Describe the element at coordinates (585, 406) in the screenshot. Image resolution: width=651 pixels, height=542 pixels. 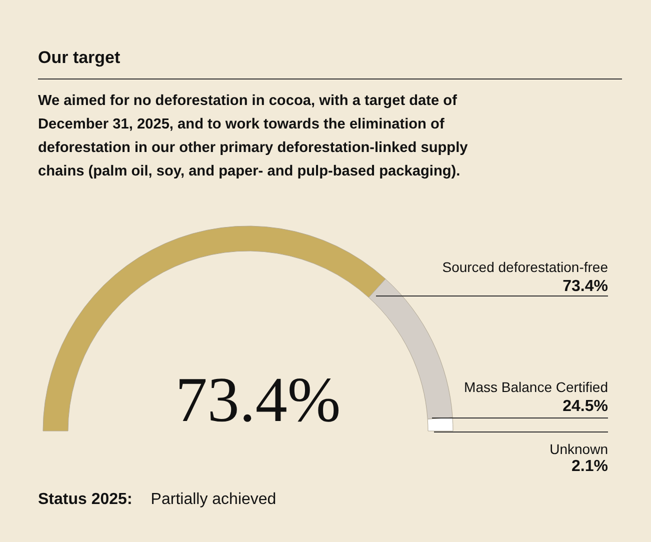
I see `data-label: 24.5%` at that location.